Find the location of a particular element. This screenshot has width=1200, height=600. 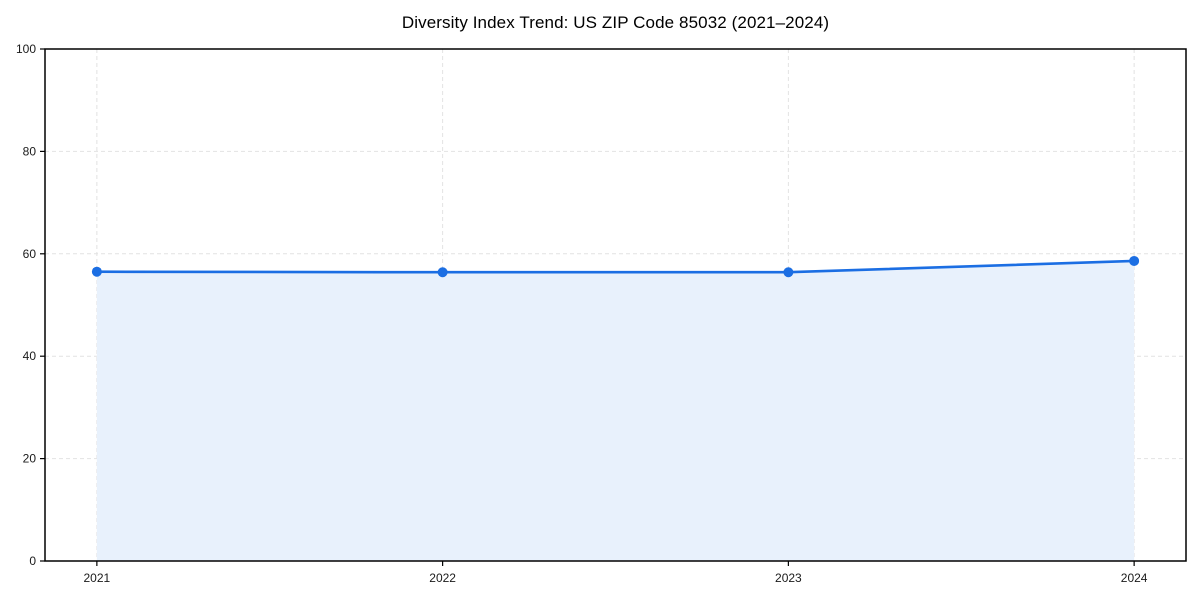

y-tick-label: 20 is located at coordinates (30, 459).